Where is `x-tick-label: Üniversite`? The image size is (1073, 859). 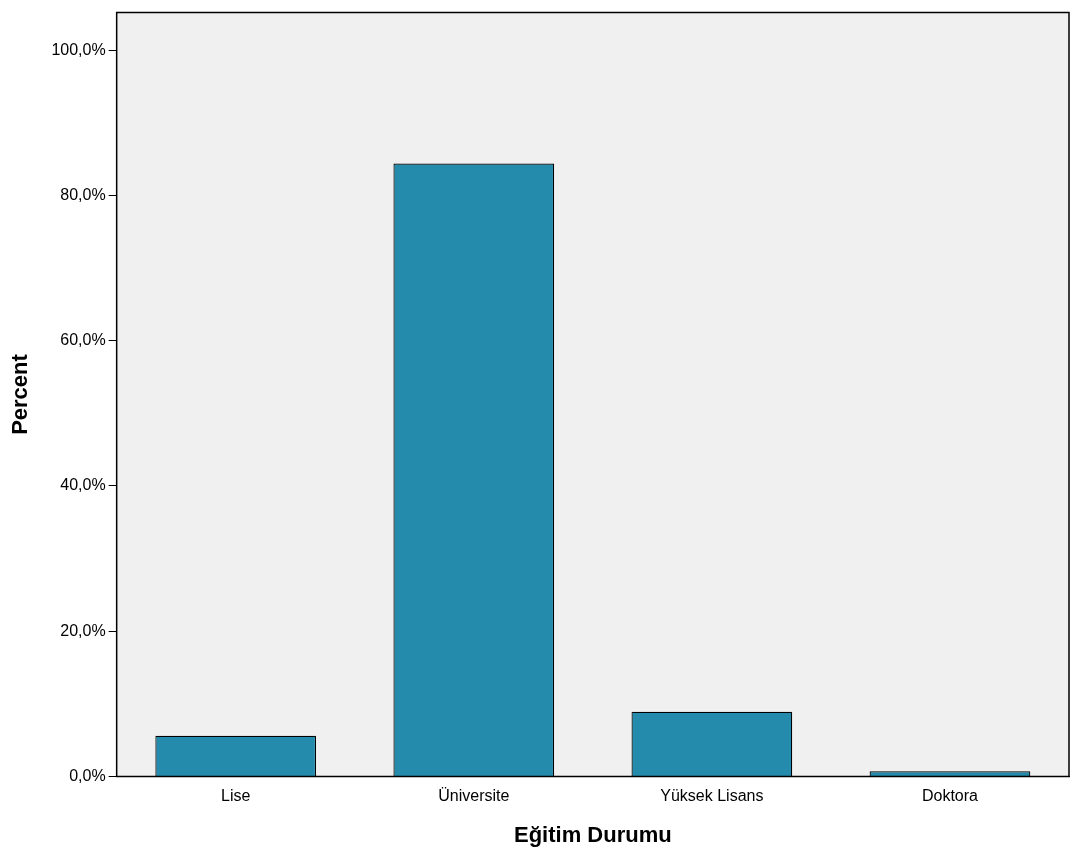
x-tick-label: Üniversite is located at coordinates (474, 796).